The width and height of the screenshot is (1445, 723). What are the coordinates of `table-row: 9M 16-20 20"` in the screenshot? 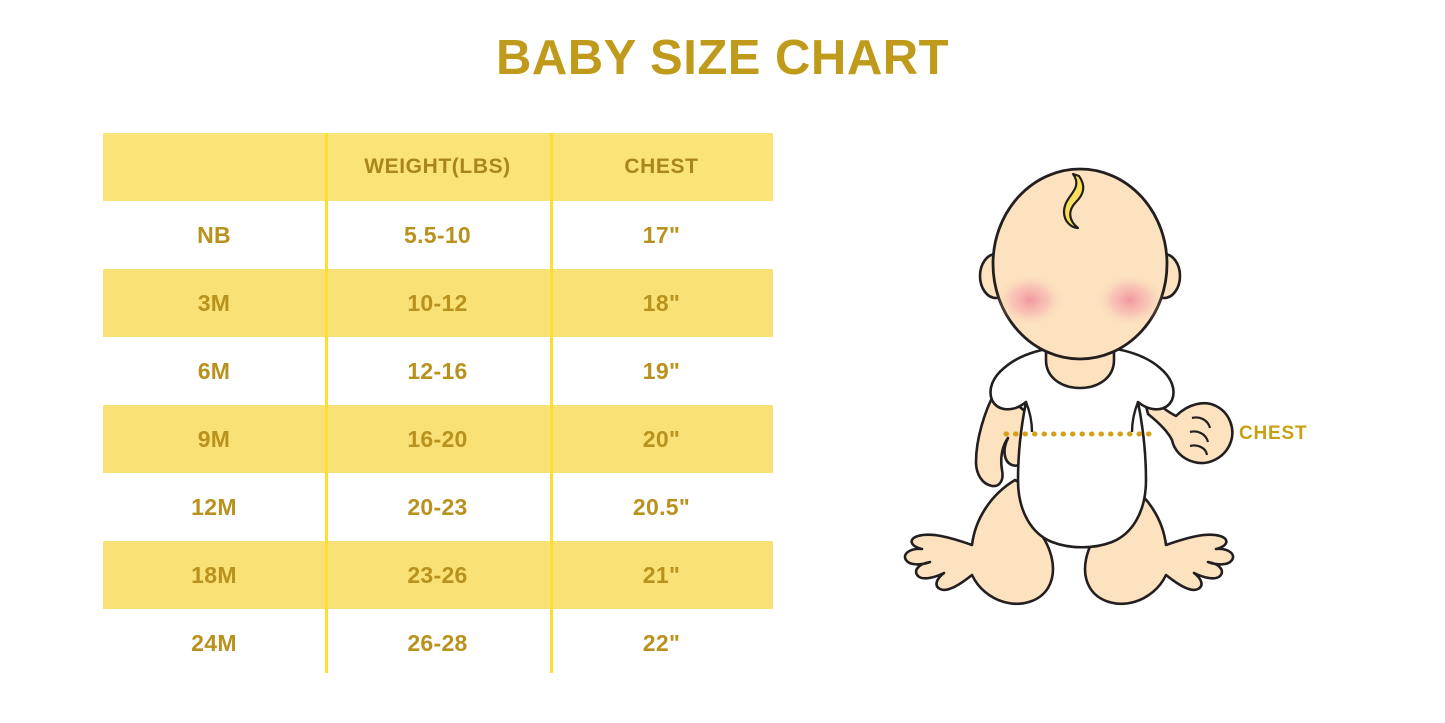 It's located at (438, 439).